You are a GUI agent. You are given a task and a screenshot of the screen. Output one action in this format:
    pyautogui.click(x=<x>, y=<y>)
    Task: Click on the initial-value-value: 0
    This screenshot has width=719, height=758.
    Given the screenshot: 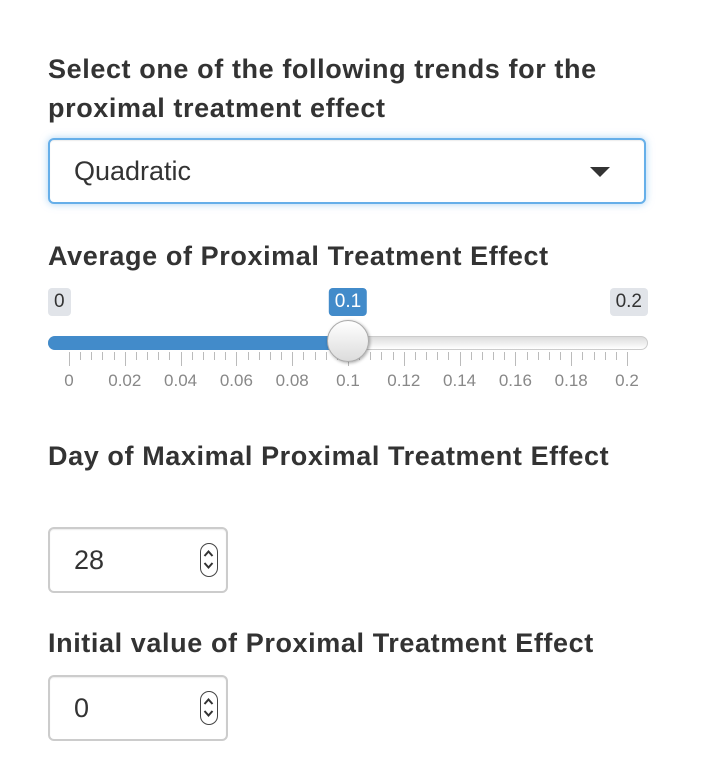 What is the action you would take?
    pyautogui.click(x=82, y=708)
    